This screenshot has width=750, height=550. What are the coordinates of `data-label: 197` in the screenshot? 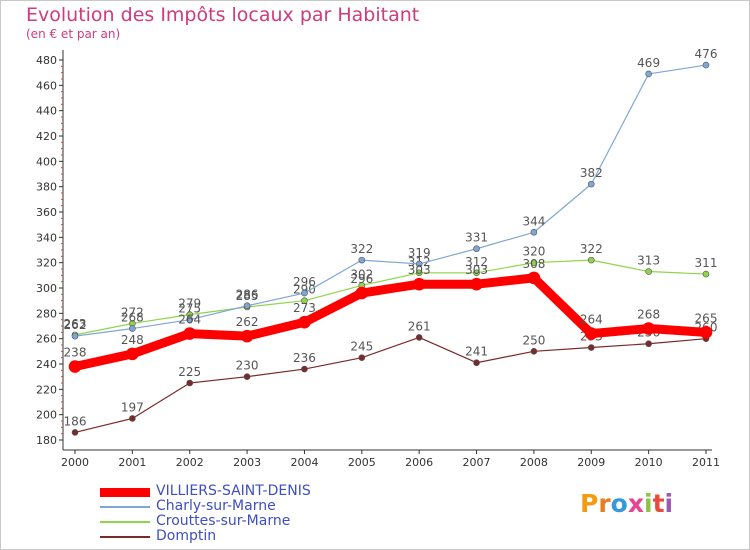 It's located at (132, 407).